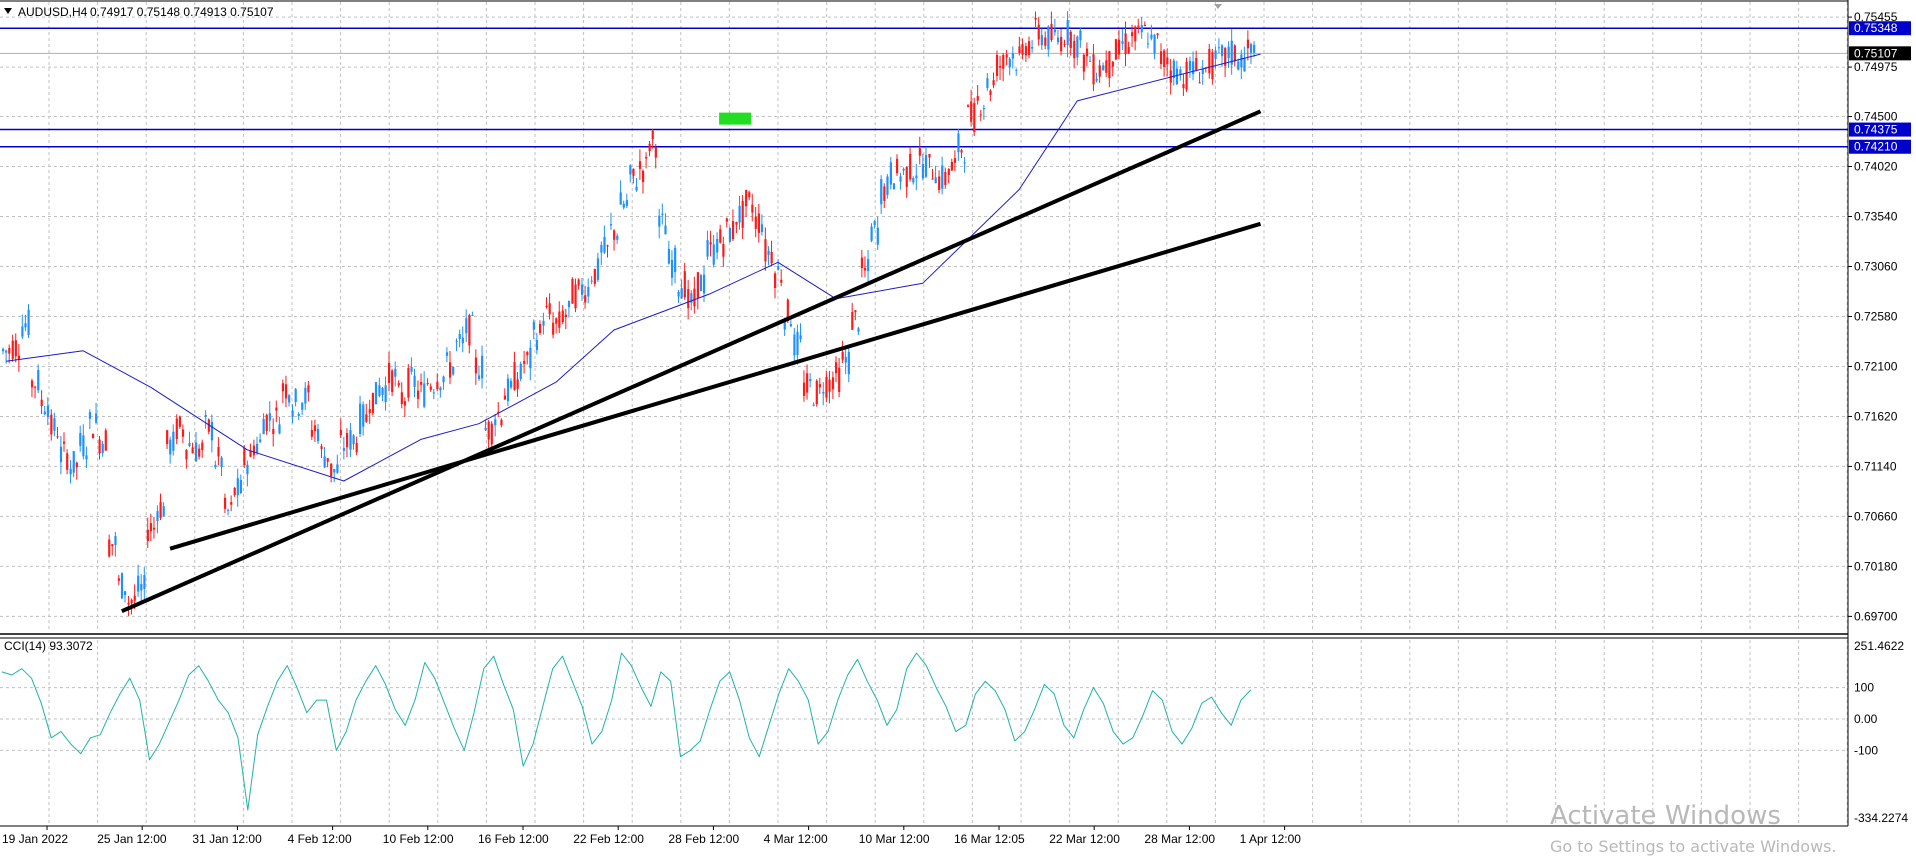 This screenshot has height=859, width=1916. I want to click on time-tick-label: 4 Mar 12:00, so click(796, 839).